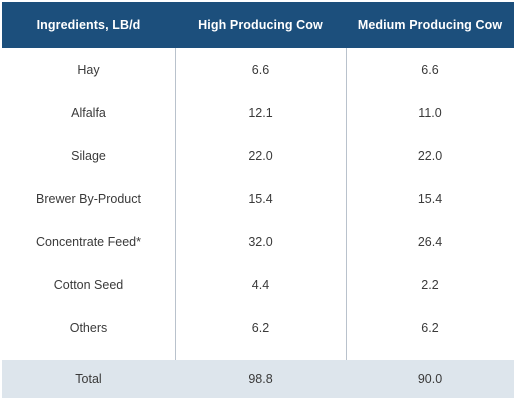 The height and width of the screenshot is (404, 520). Describe the element at coordinates (430, 69) in the screenshot. I see `medium-cow-value-cell: 6.6` at that location.